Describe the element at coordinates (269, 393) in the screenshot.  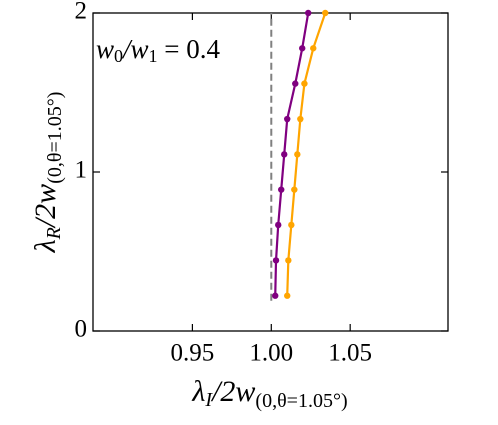
I see `x-axis-label: λI/2w(0,θ=1.05°)` at that location.